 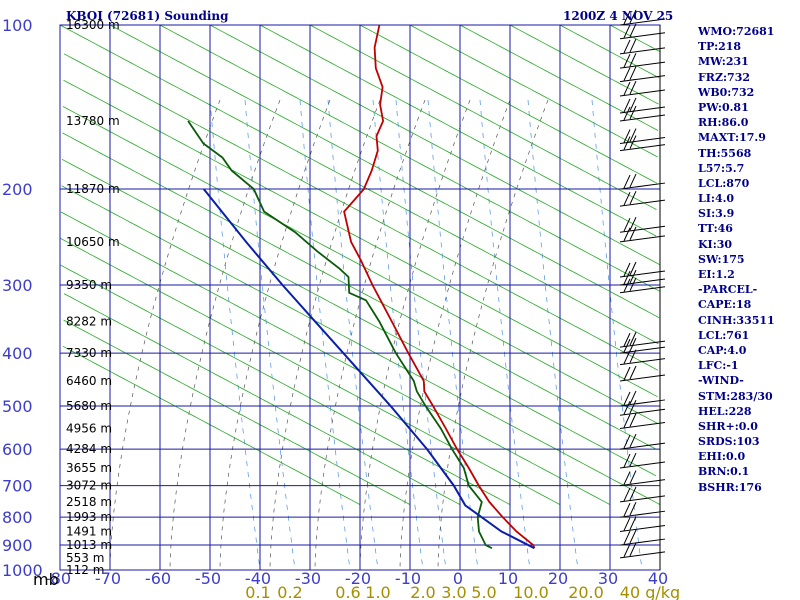 What do you see at coordinates (89, 545) in the screenshot?
I see `height-label: 1013 m` at bounding box center [89, 545].